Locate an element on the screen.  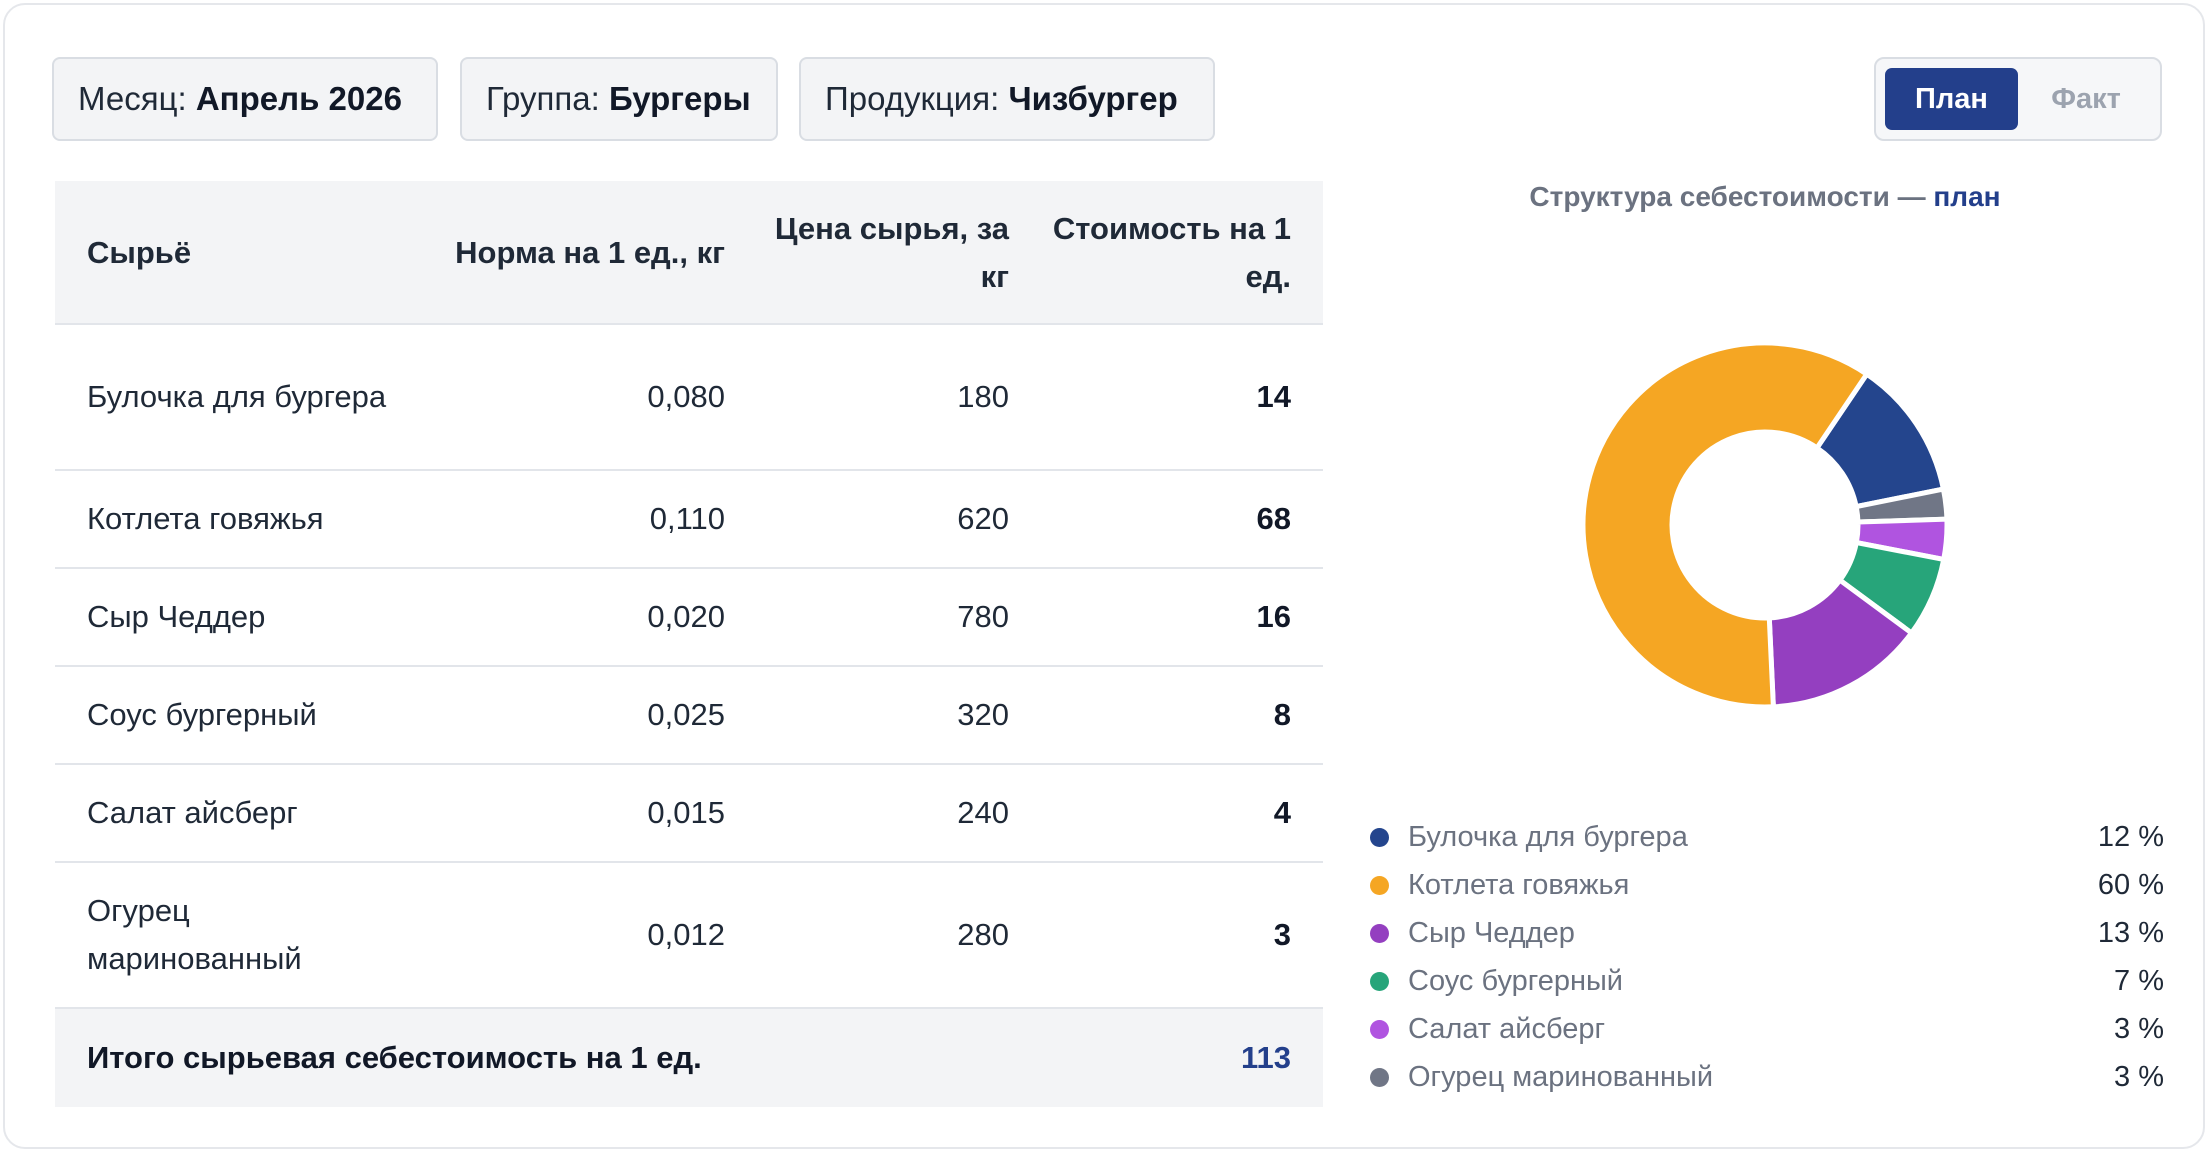
cost-donut-chart is located at coordinates (1765, 525).